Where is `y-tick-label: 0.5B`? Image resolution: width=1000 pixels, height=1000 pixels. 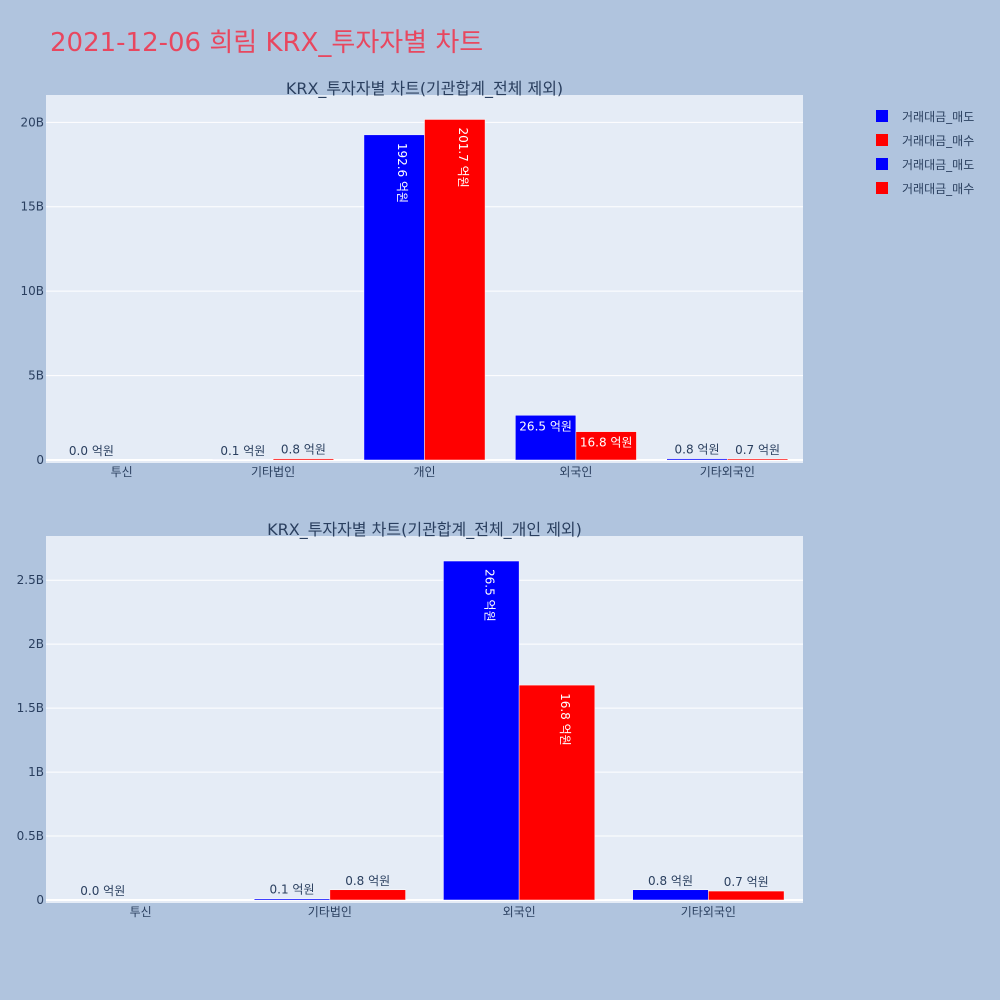
y-tick-label: 0.5B is located at coordinates (30, 836).